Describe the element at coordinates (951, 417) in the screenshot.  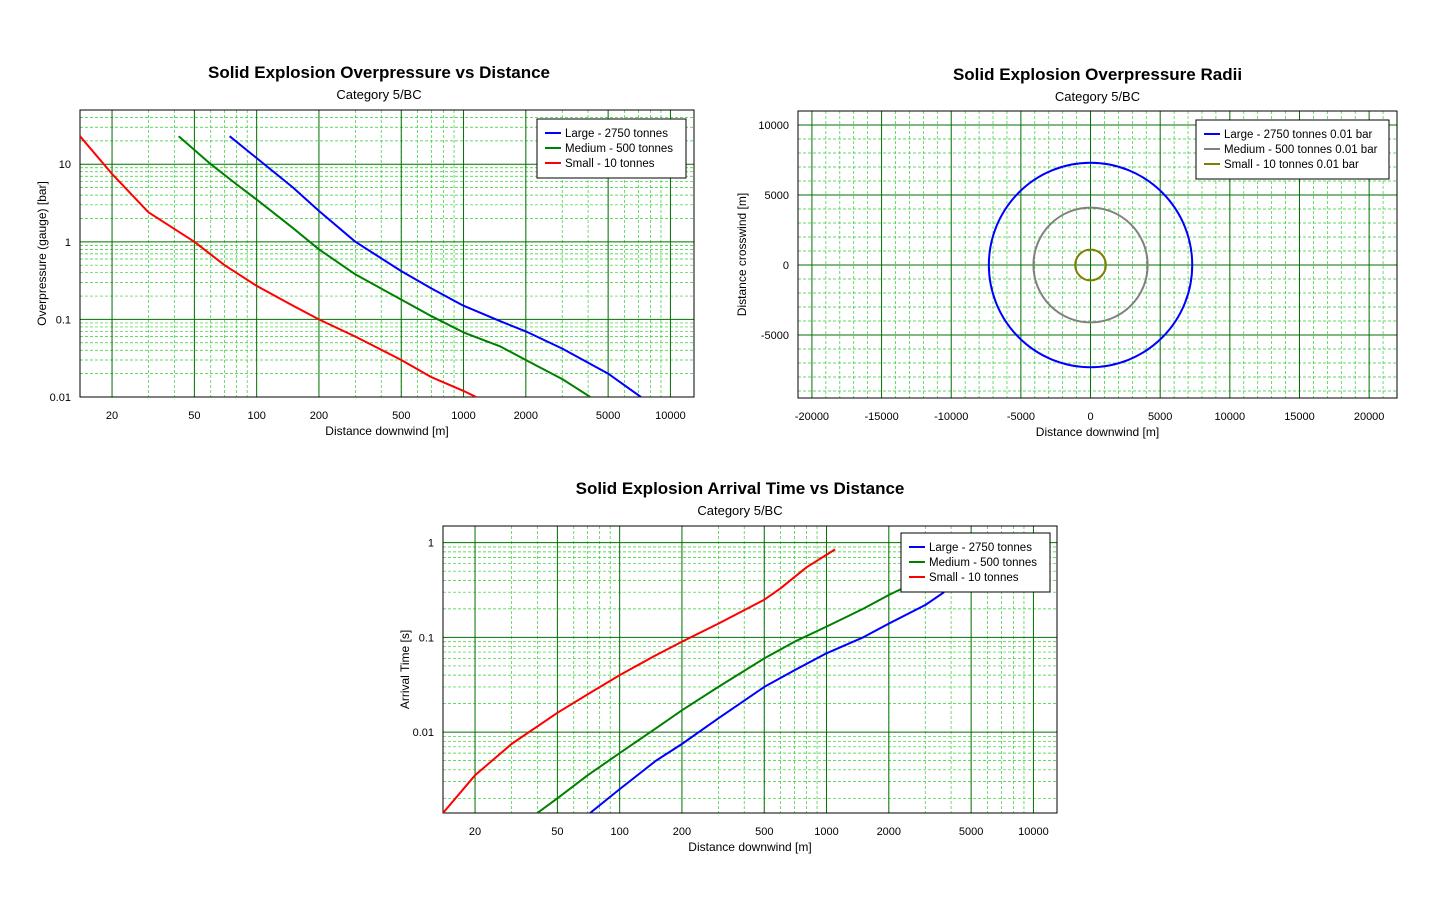
I see `x-tick-label: -10000` at that location.